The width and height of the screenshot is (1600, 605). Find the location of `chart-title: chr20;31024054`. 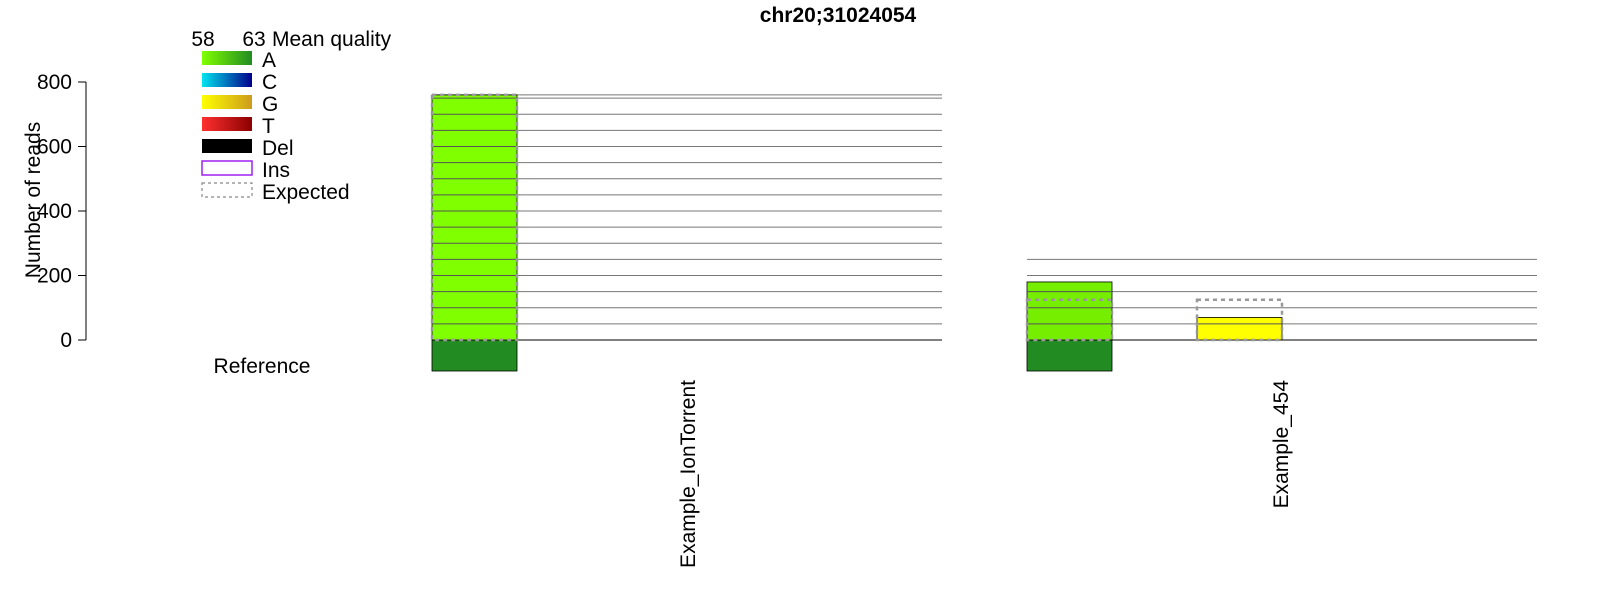

chart-title: chr20;31024054 is located at coordinates (838, 15).